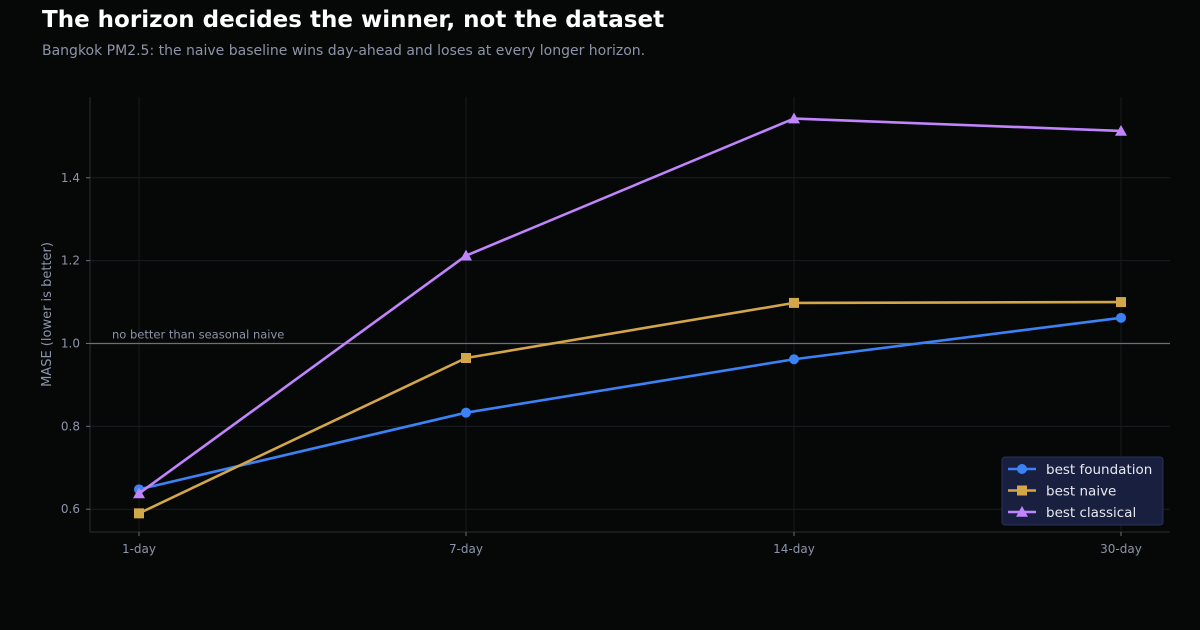 The height and width of the screenshot is (630, 1200). What do you see at coordinates (198, 335) in the screenshot?
I see `reference-line-label: no better than seasonal naive` at bounding box center [198, 335].